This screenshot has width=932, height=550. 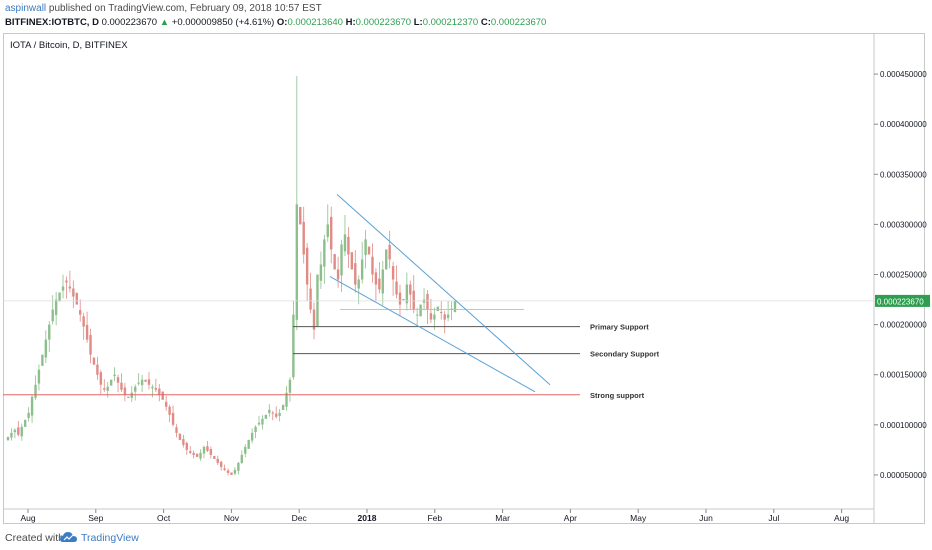 I want to click on current-price-label: 0.000223670, so click(x=900, y=301).